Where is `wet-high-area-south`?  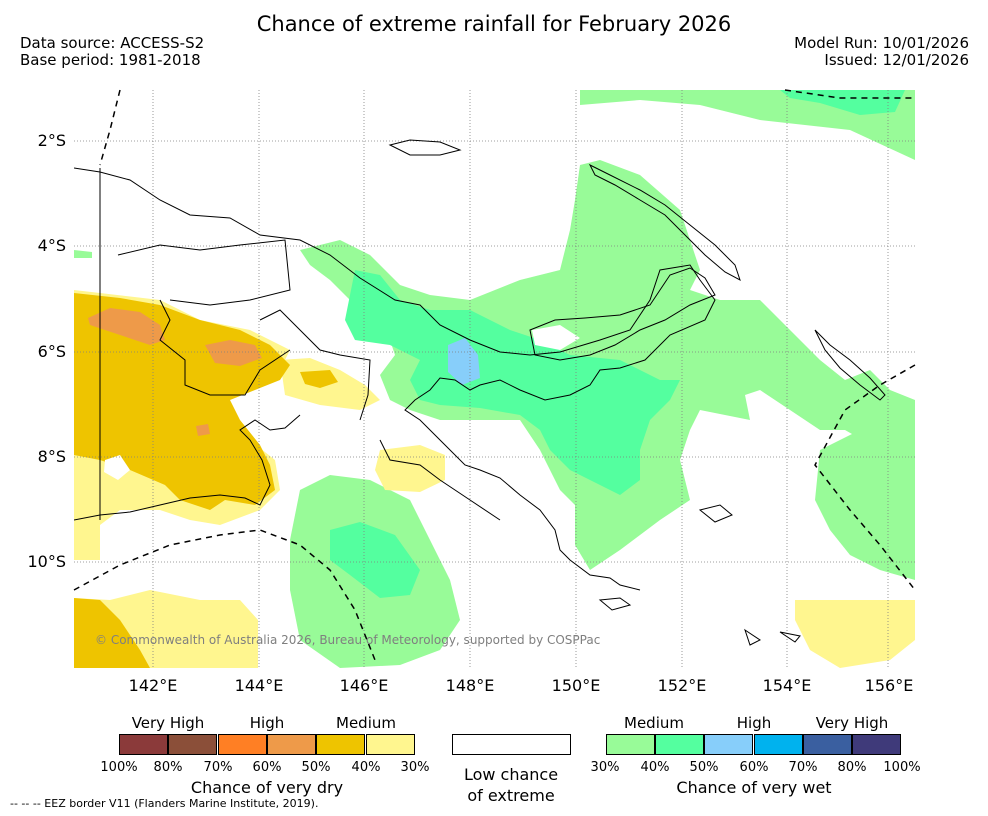
wet-high-area-south is located at coordinates (375, 560).